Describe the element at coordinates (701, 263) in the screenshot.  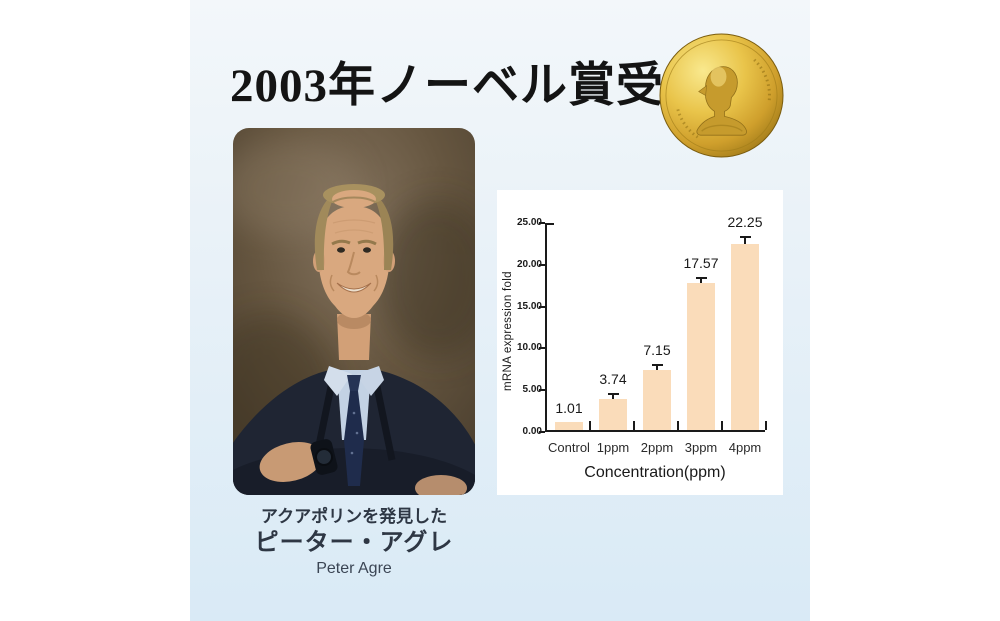
I see `bar-value-label: 17.57` at that location.